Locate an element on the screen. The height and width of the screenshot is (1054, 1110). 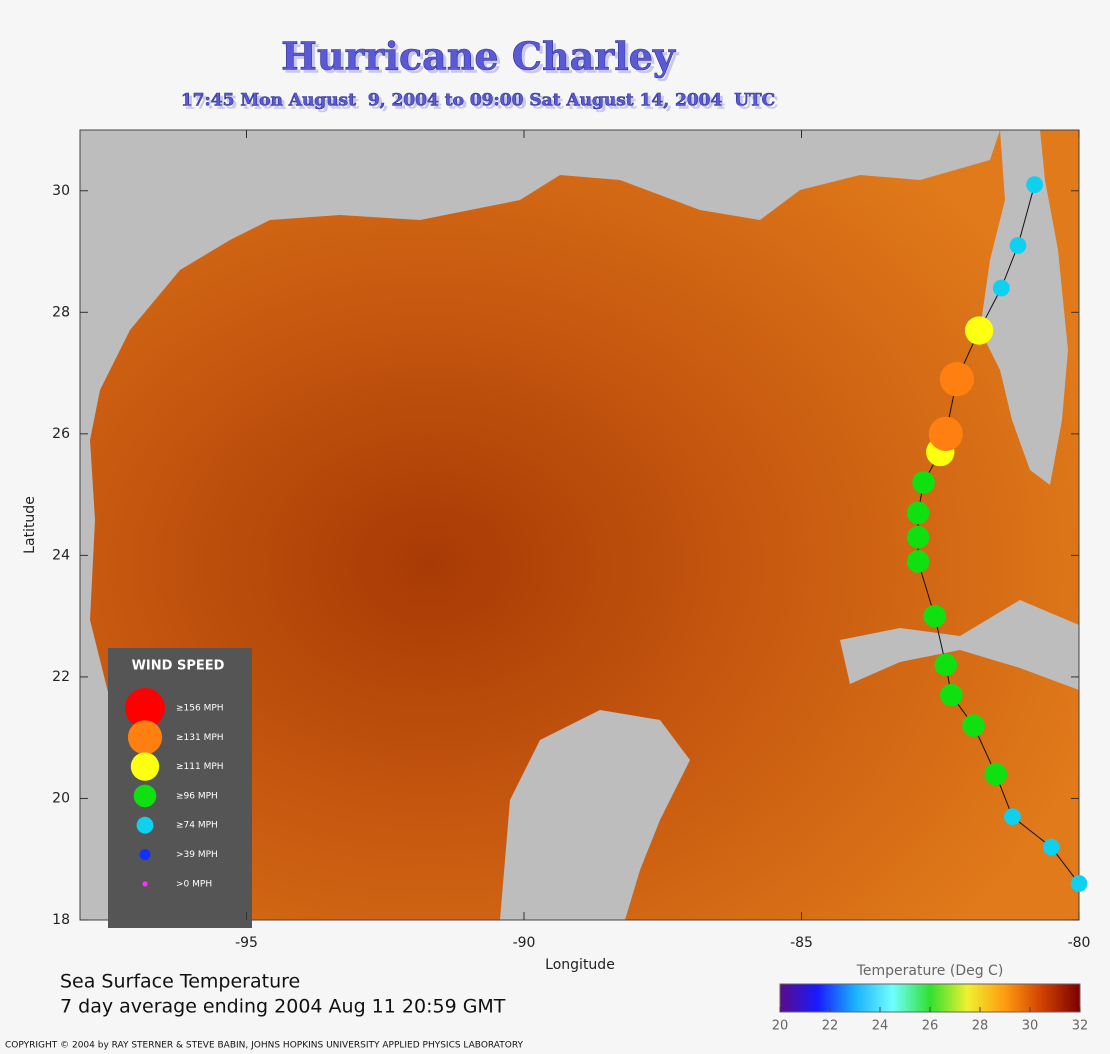
legend-label: ≥131 MPH is located at coordinates (200, 738).